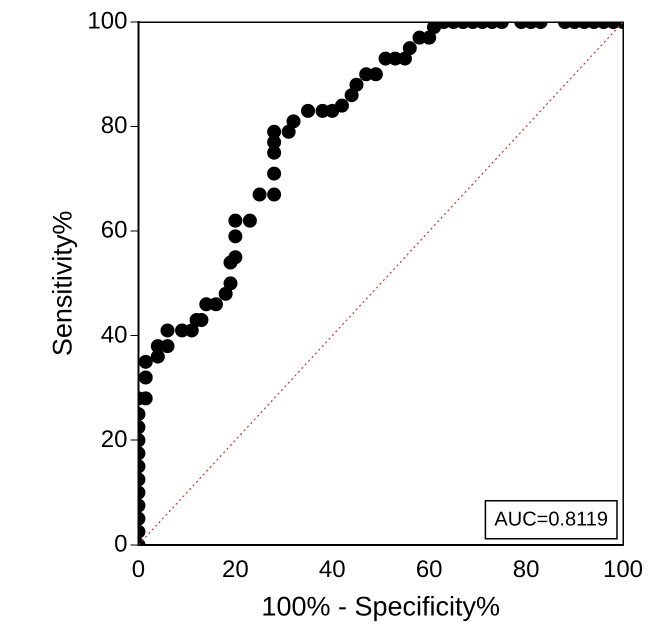 The height and width of the screenshot is (632, 661). Describe the element at coordinates (114, 126) in the screenshot. I see `y-tick-label: 80` at that location.